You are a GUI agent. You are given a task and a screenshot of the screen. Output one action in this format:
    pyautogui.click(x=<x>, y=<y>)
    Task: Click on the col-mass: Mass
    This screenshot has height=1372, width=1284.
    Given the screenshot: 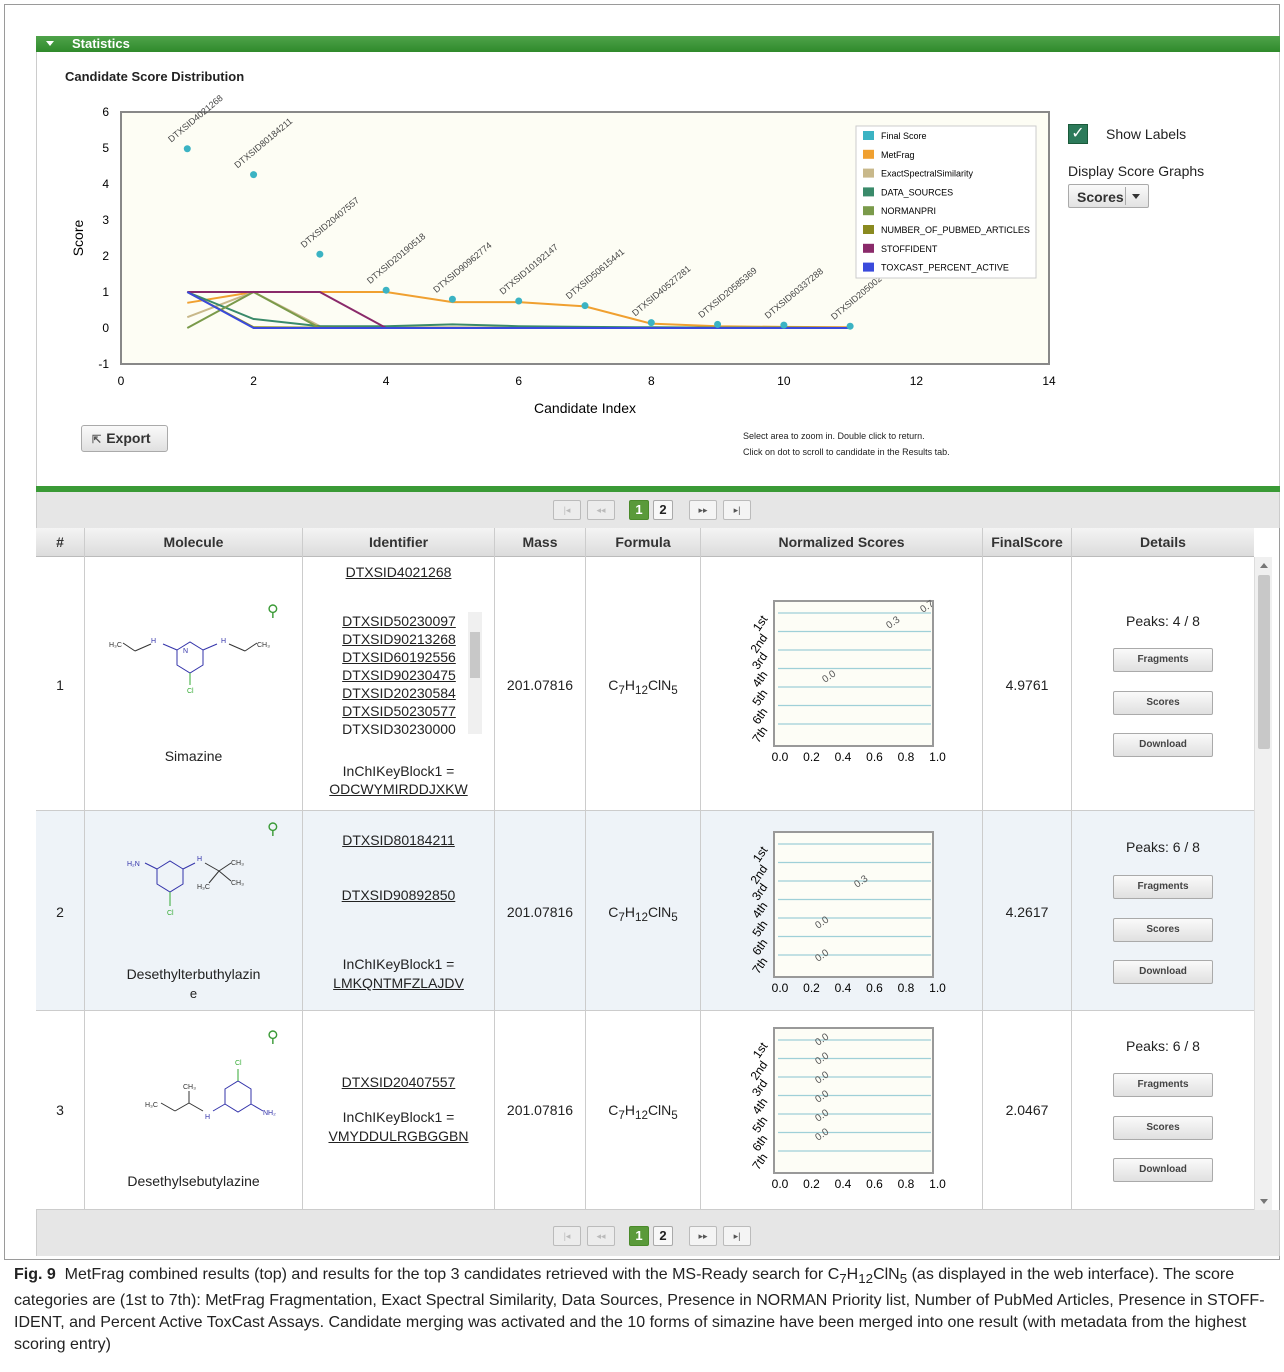 What is the action you would take?
    pyautogui.click(x=540, y=542)
    